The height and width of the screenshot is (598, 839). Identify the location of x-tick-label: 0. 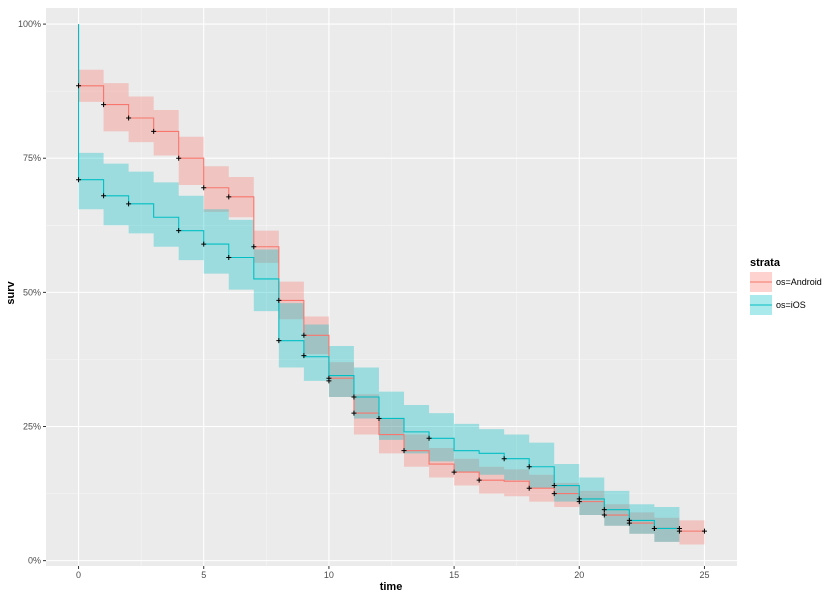
(78, 575).